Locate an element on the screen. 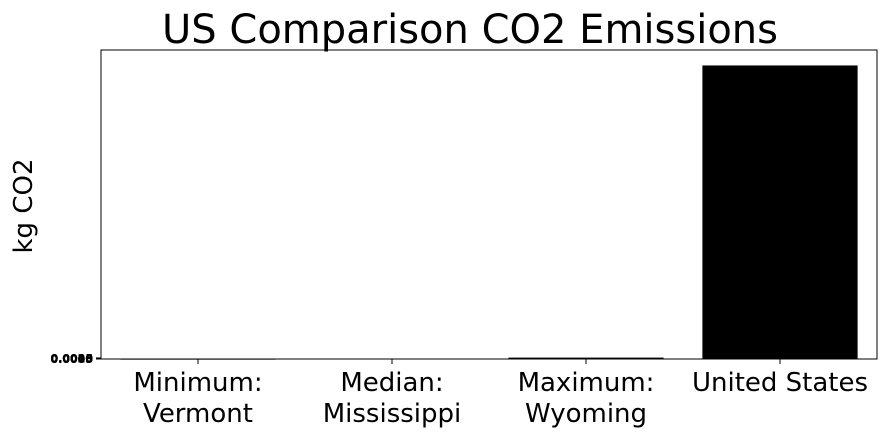 The width and height of the screenshot is (890, 439). y-tick-label-0: 0.0000 is located at coordinates (72, 359).